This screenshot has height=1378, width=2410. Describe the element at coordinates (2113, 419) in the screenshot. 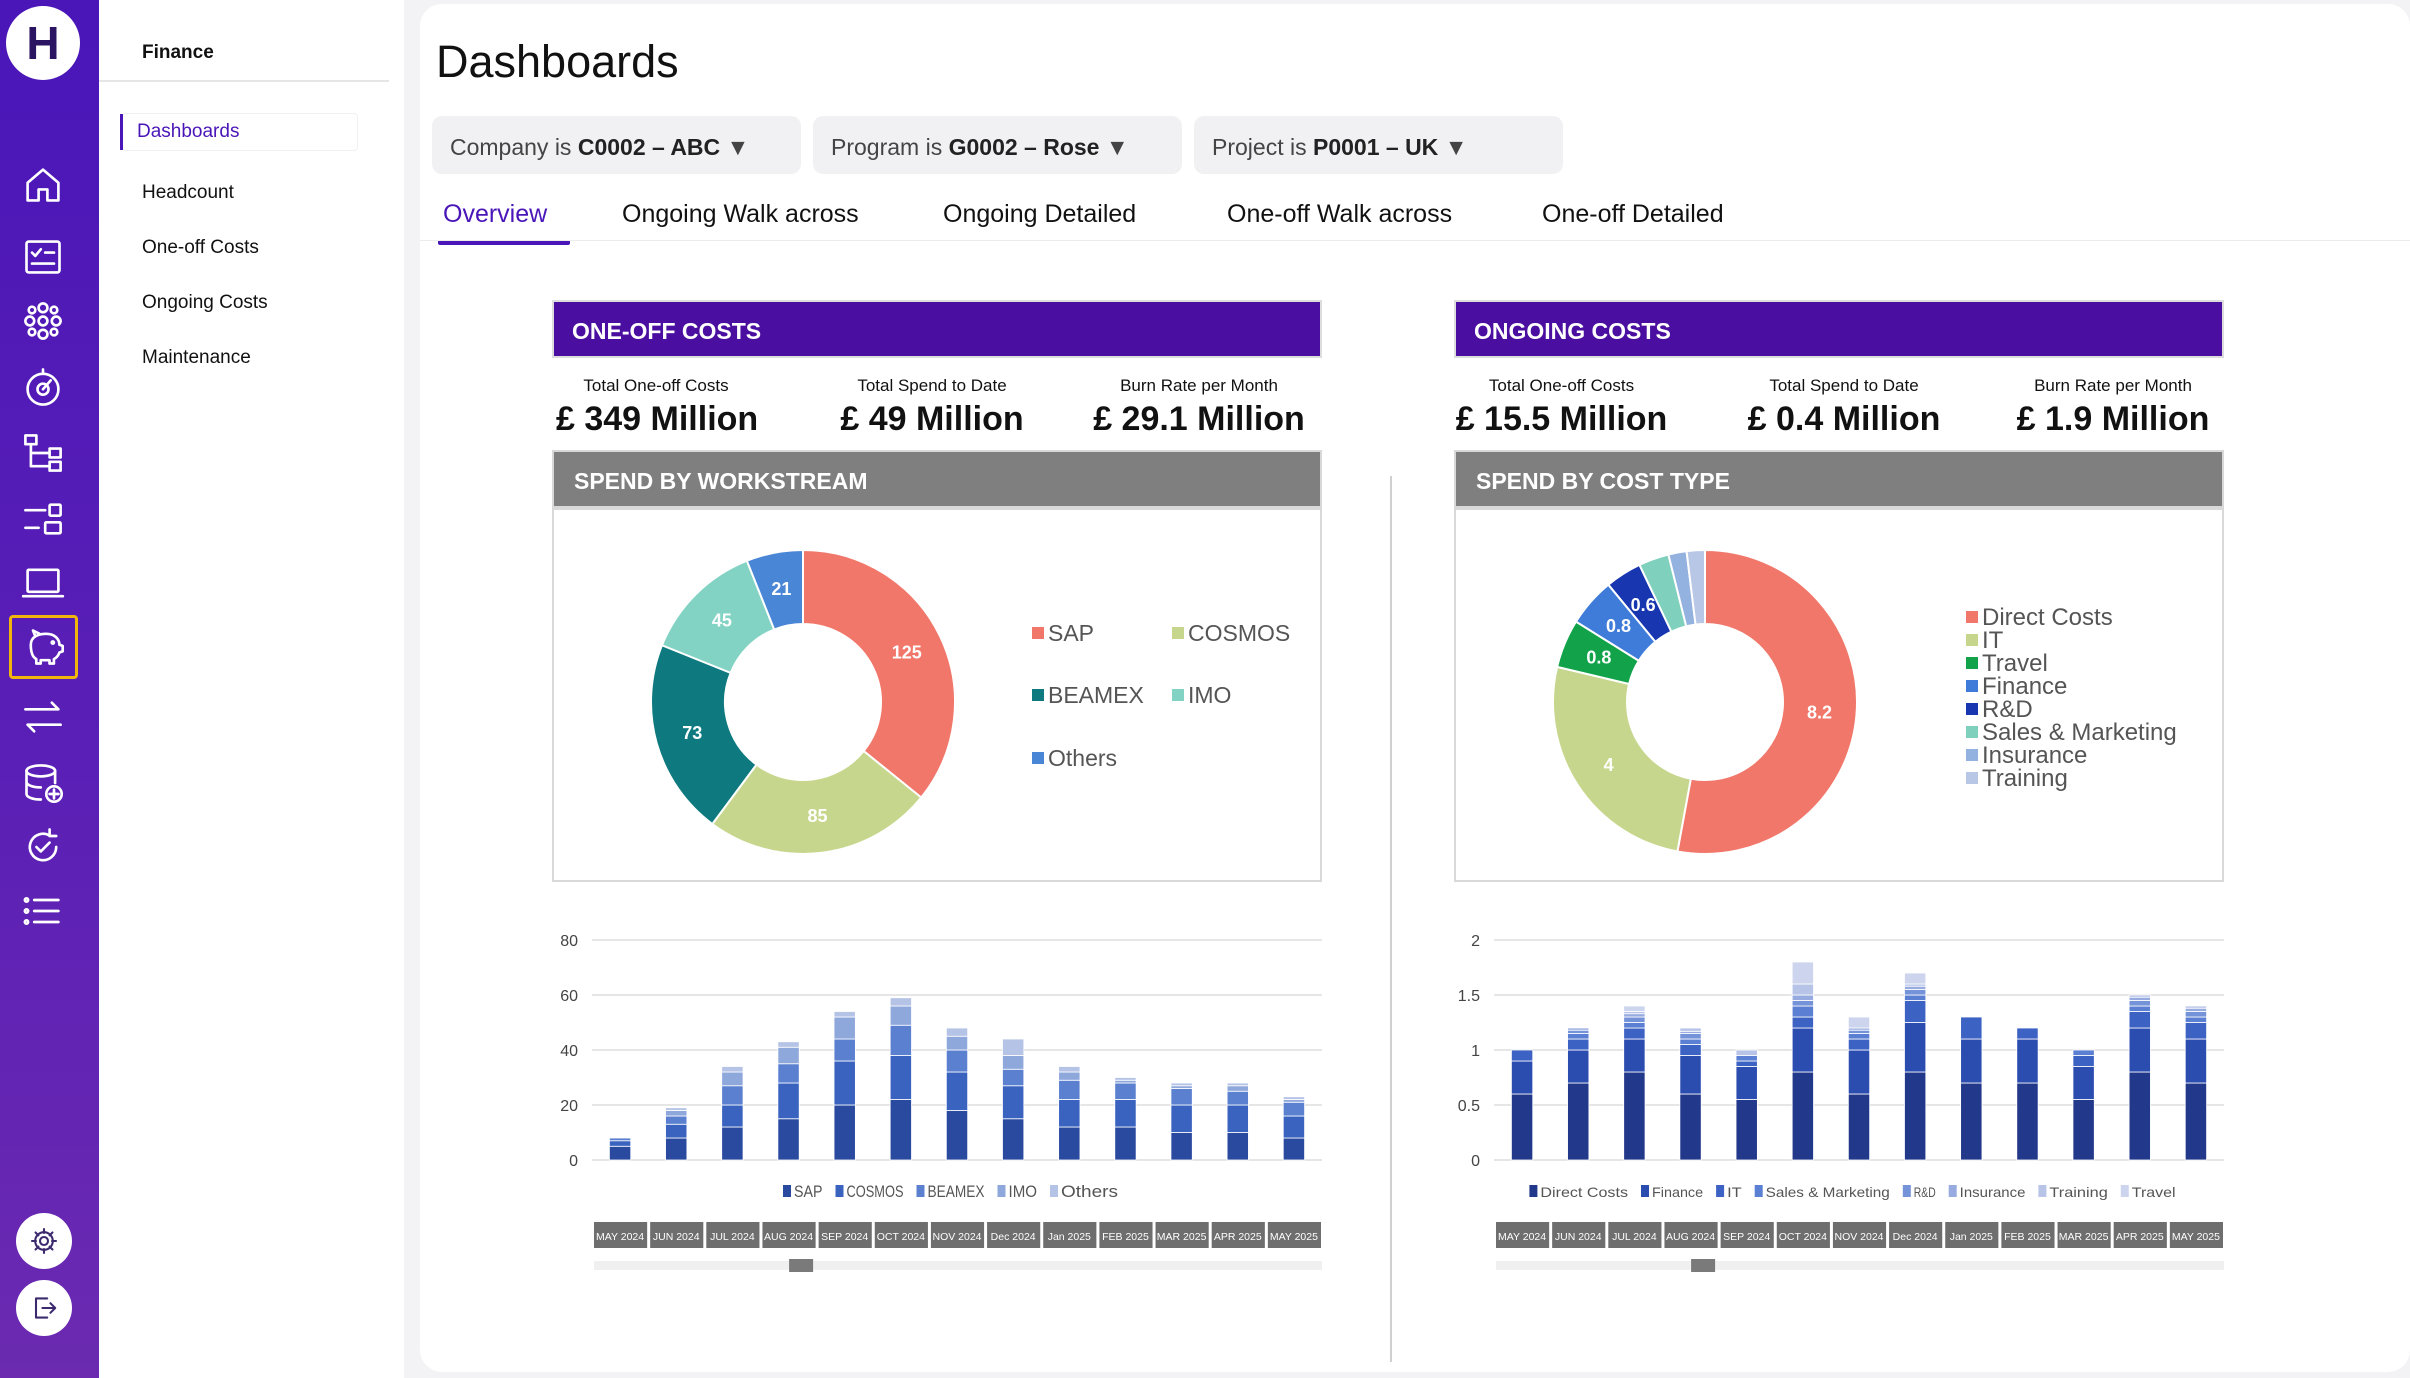

I see `kpi-value: £ 1.9 Million` at that location.